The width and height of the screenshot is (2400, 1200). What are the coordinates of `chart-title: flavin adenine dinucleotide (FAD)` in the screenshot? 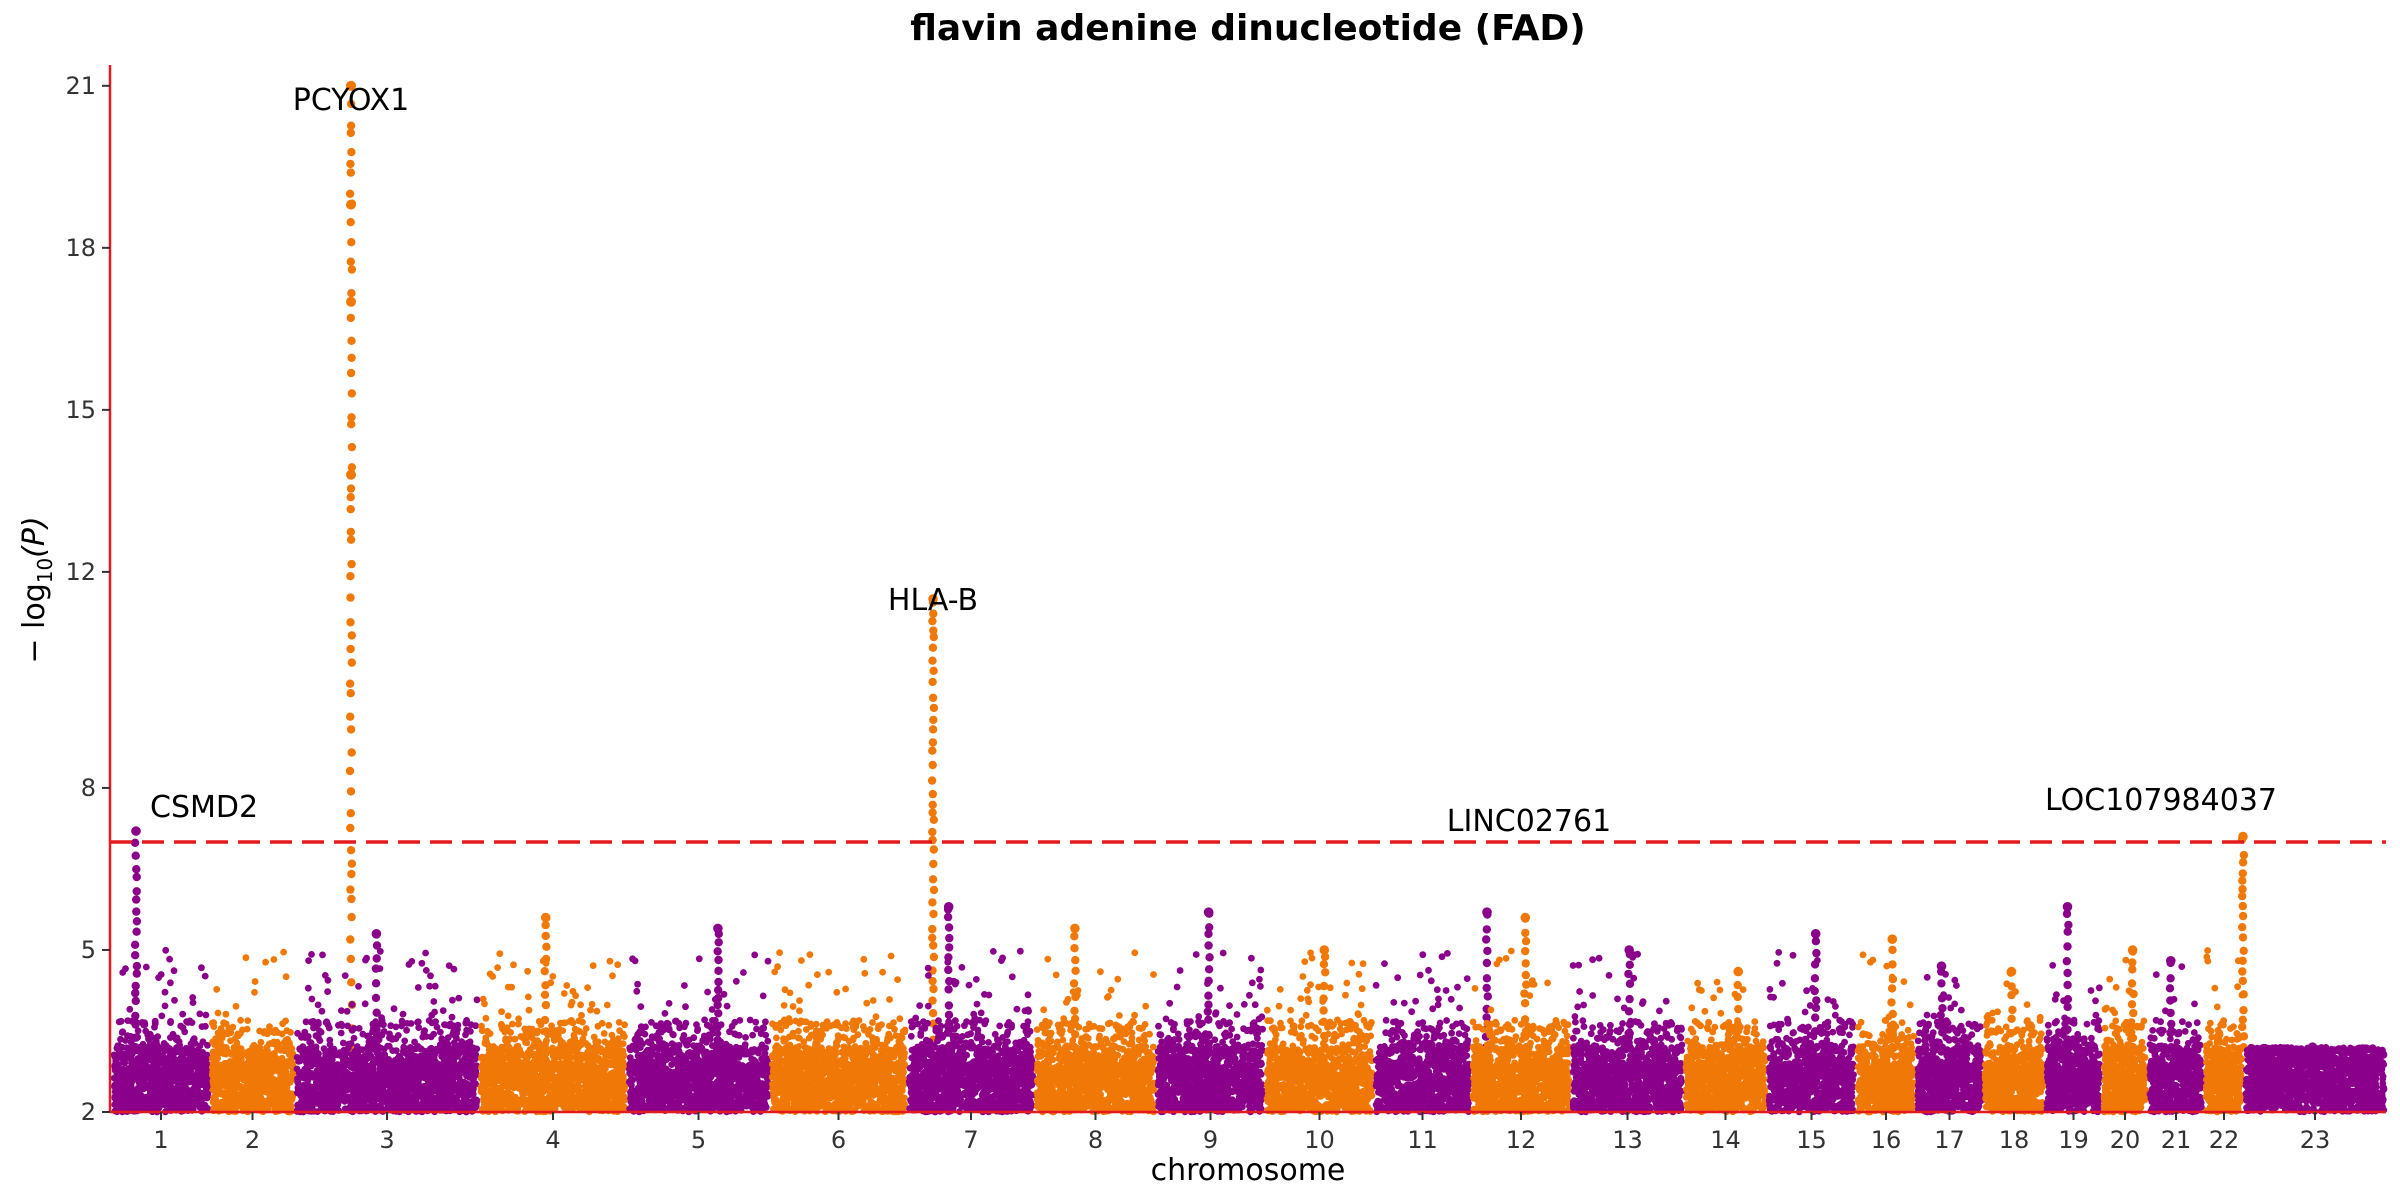 It's located at (1248, 28).